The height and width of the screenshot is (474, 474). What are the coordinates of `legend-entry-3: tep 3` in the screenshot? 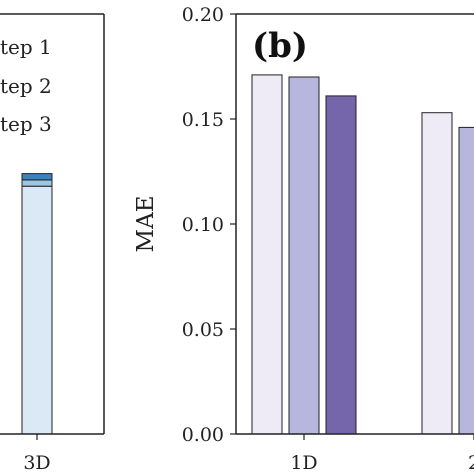 It's located at (26, 124).